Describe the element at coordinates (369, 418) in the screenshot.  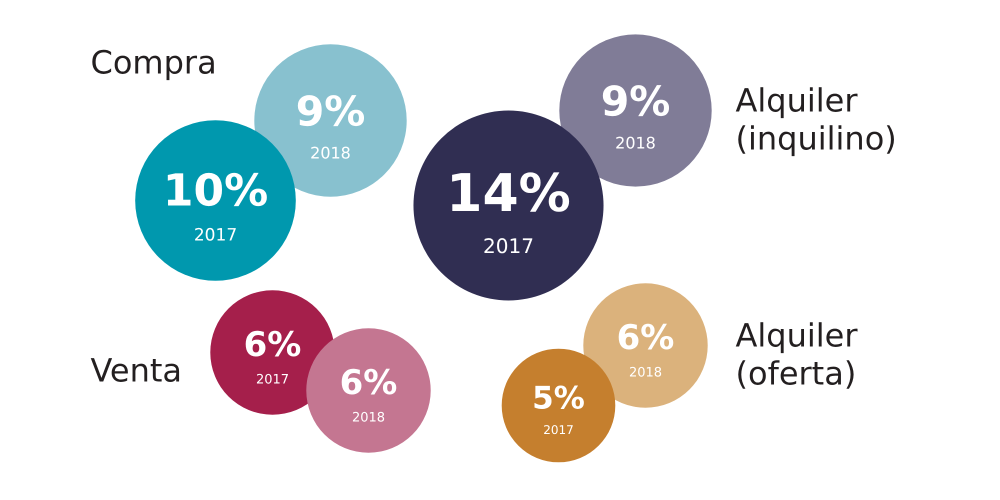
I see `series-label: 2018` at that location.